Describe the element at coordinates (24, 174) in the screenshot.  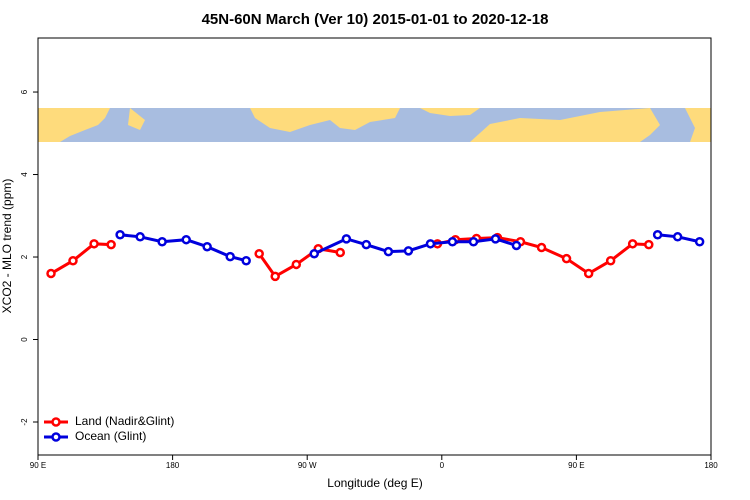
I see `y-tick-label: 4` at that location.